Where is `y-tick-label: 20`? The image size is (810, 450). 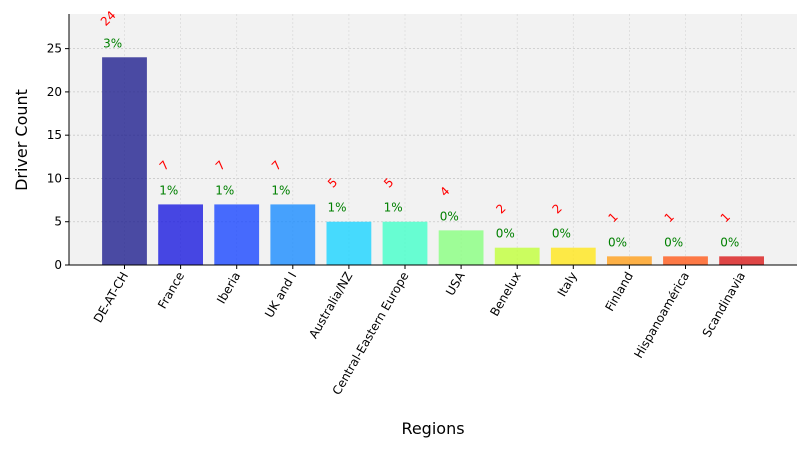
y-tick-label: 20 is located at coordinates (54, 92).